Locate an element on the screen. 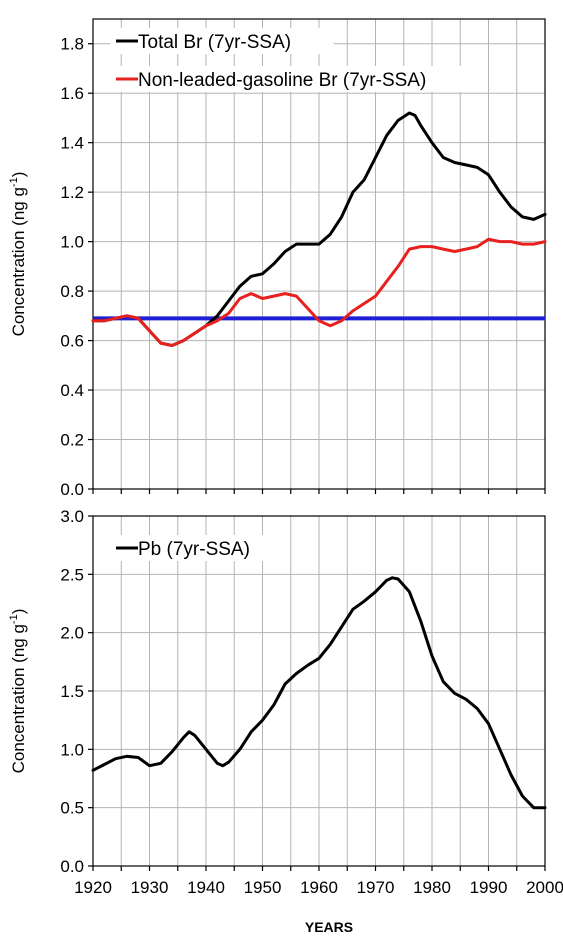 Image resolution: width=563 pixels, height=940 pixels. x-tick-label: 2000 is located at coordinates (544, 887).